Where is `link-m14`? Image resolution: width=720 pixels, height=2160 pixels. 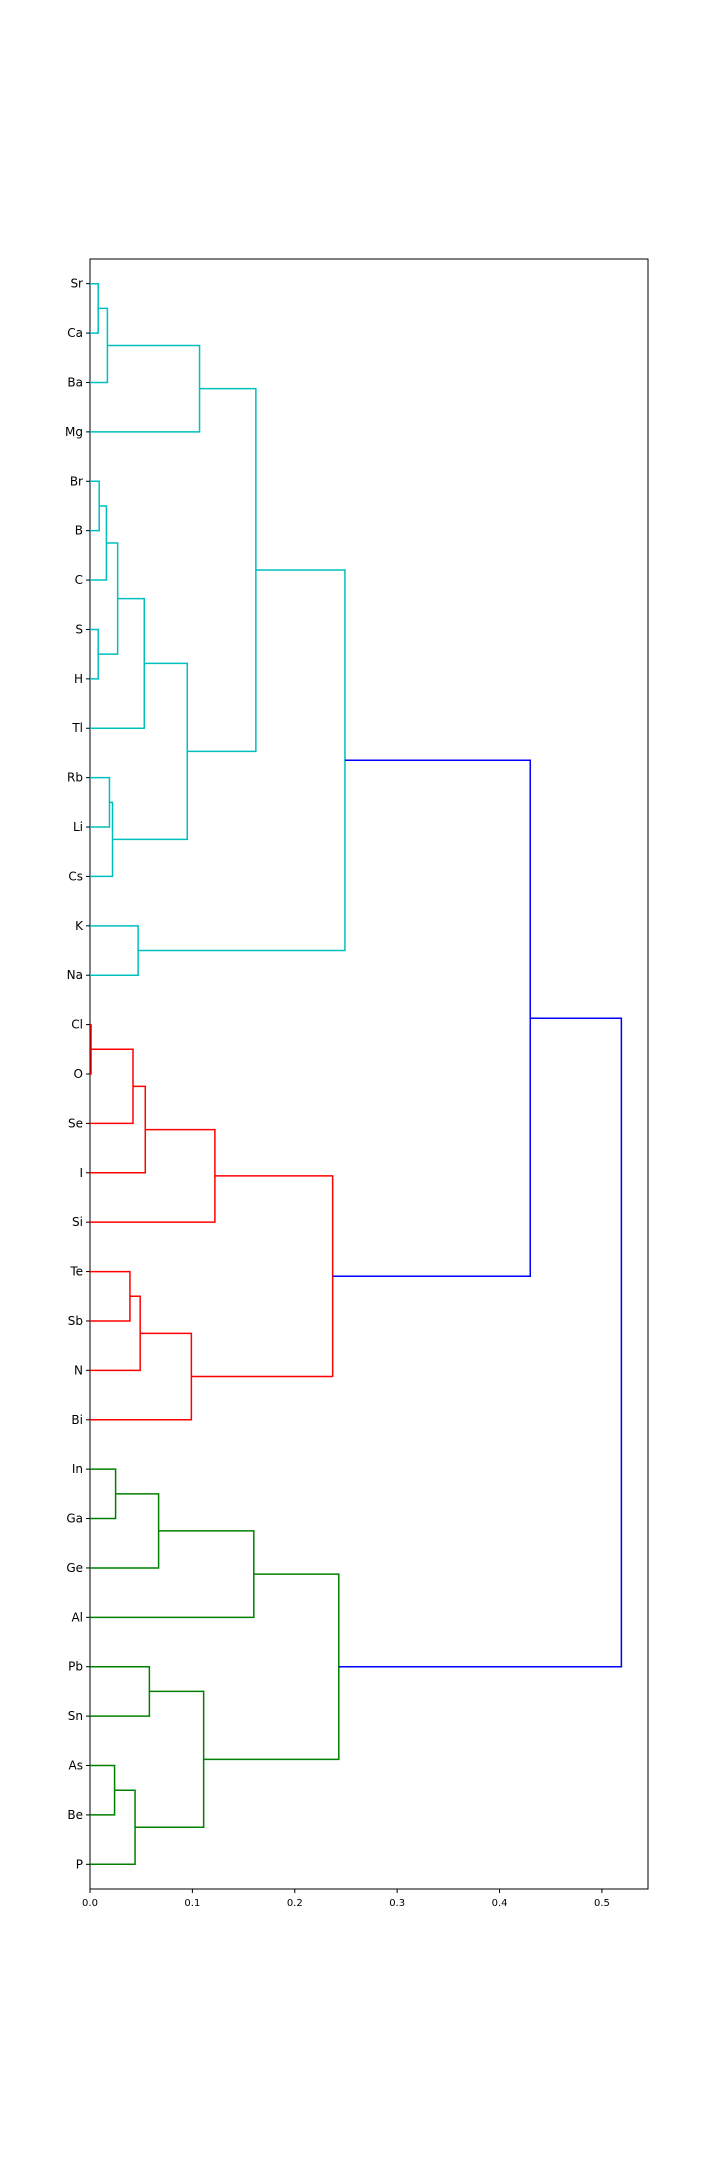
link-m14 is located at coordinates (242, 760).